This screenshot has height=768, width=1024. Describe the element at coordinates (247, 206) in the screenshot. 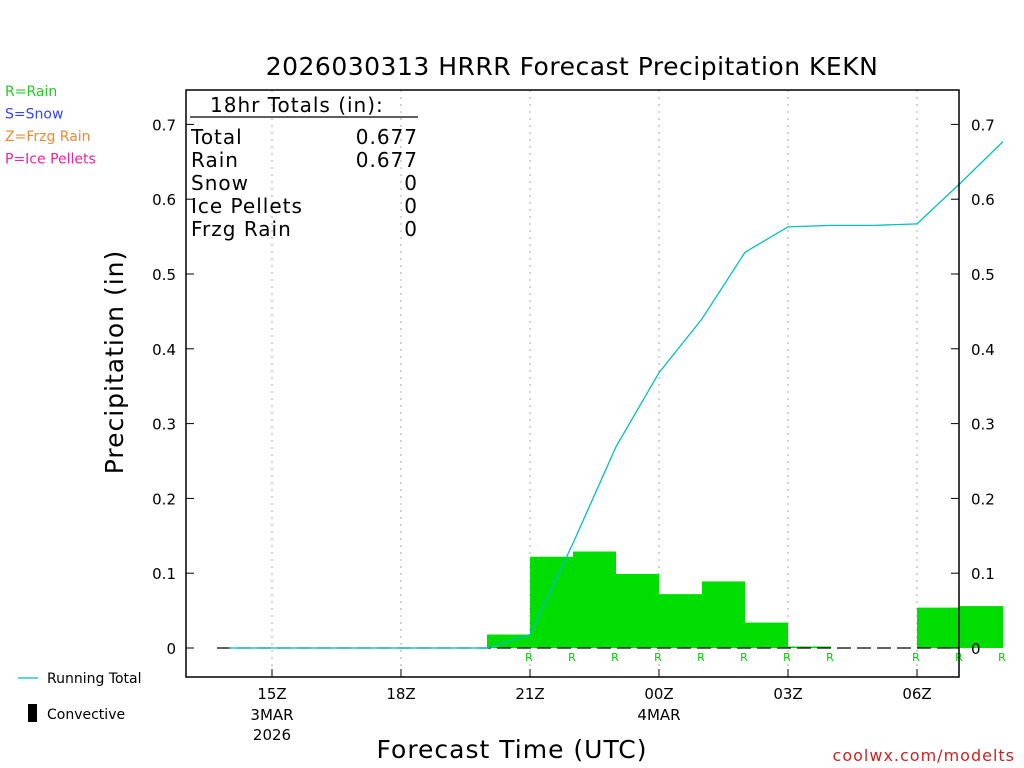

I see `totals-row-label: Ice Pellets` at that location.